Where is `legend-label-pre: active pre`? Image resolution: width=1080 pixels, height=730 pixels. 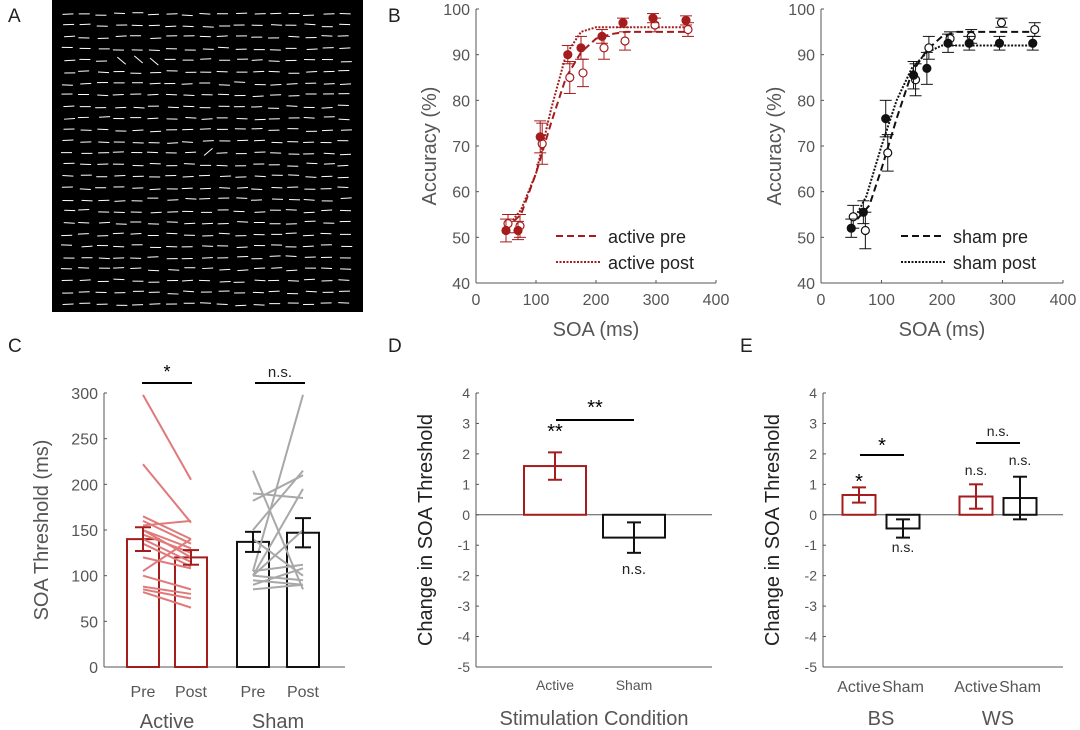
legend-label-pre: active pre is located at coordinates (647, 237).